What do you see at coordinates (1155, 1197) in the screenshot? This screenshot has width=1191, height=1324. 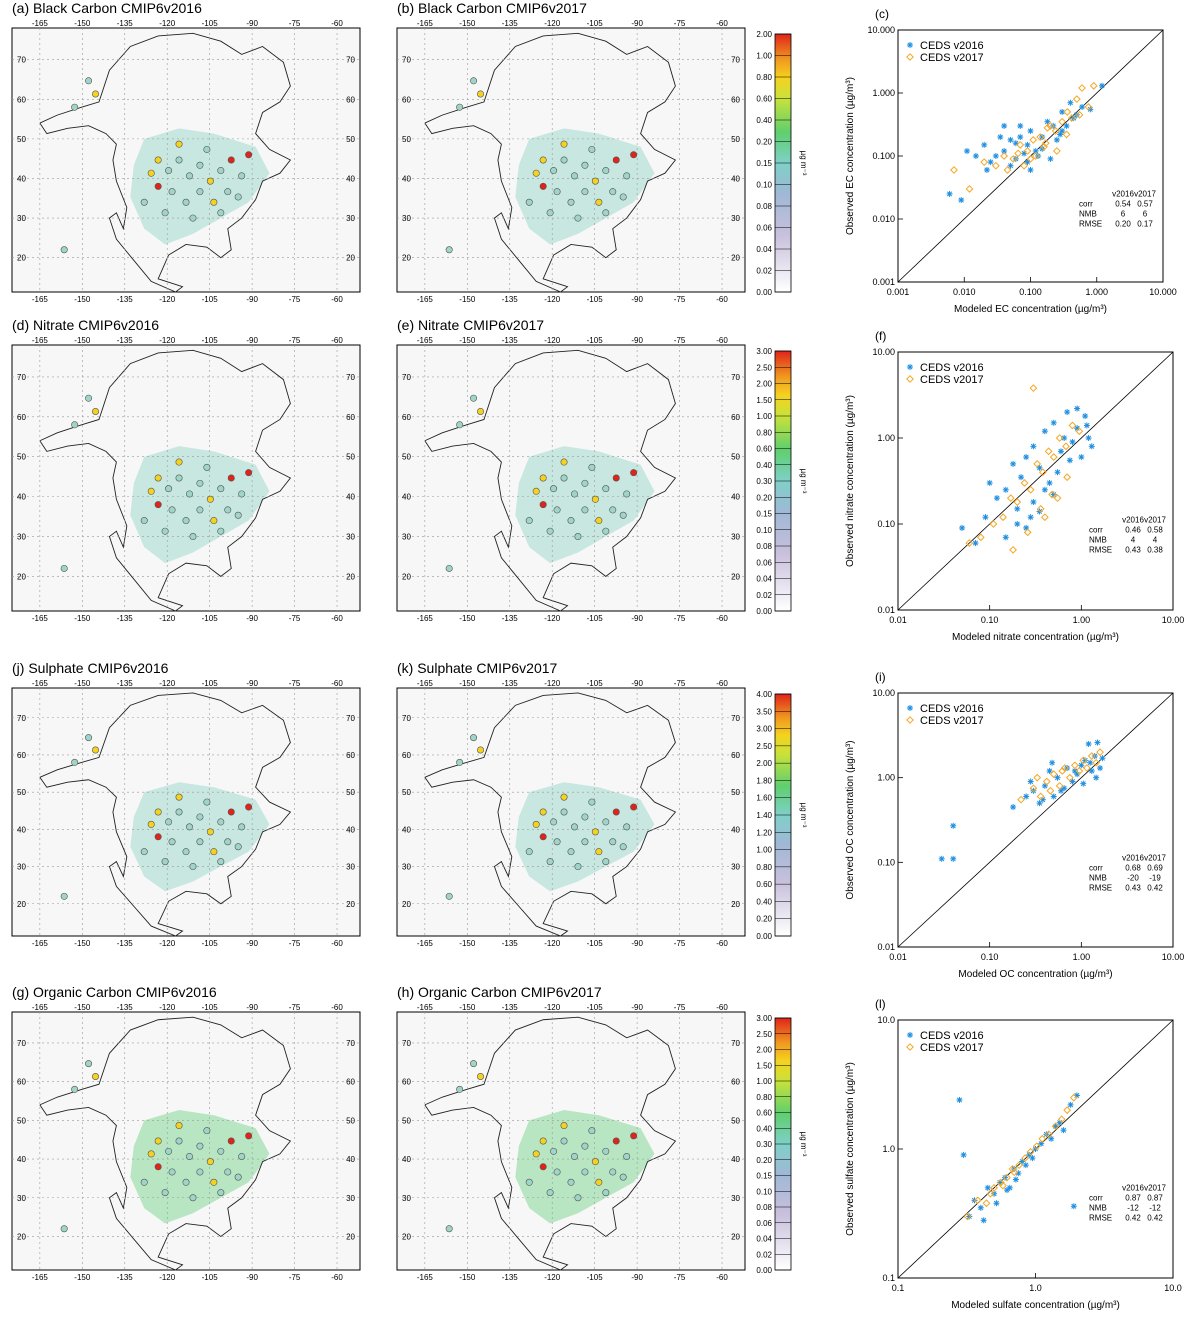 I see `stats-cell: 0.87` at bounding box center [1155, 1197].